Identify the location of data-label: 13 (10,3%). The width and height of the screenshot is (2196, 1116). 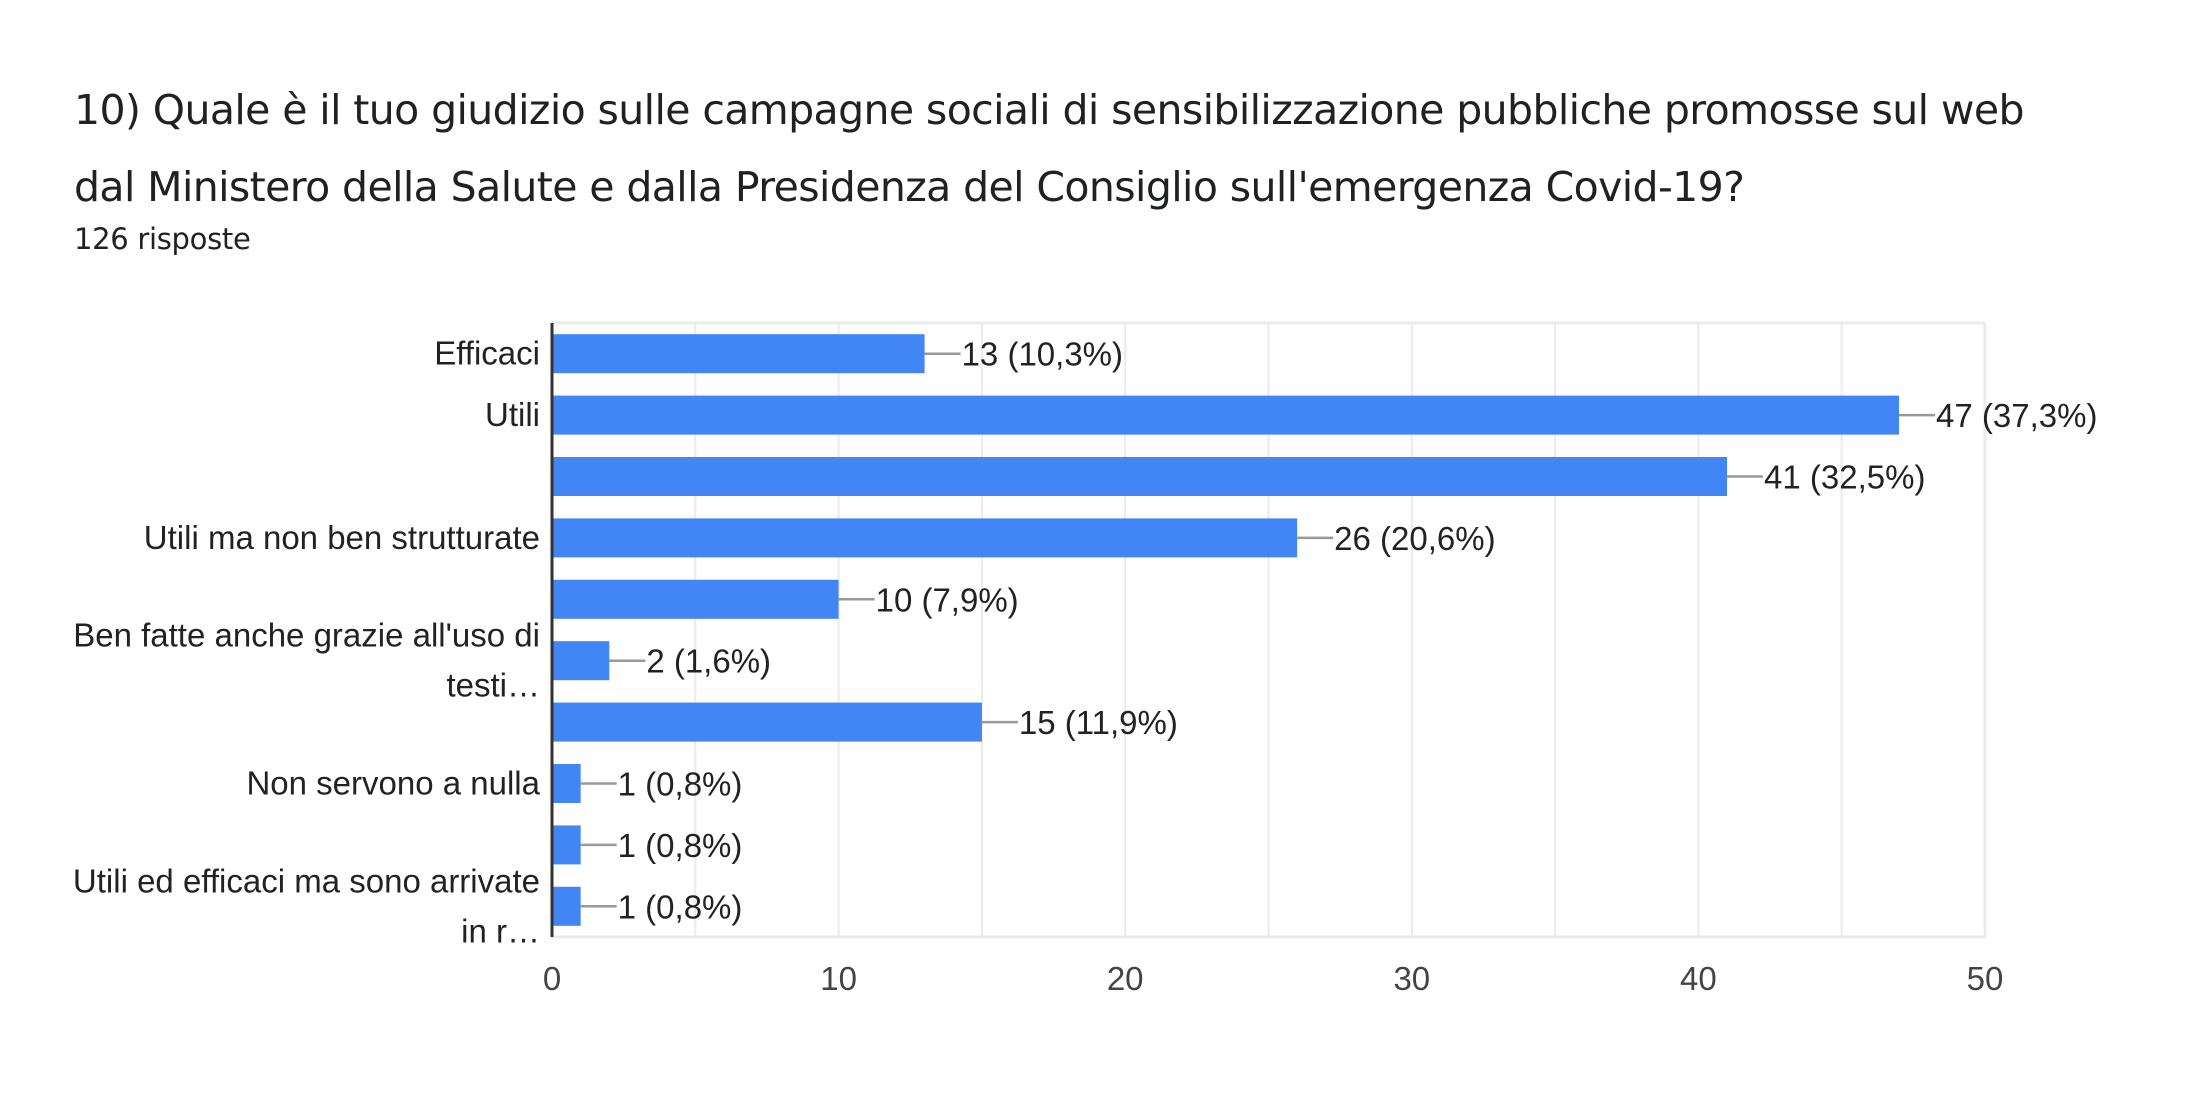
(1042, 354).